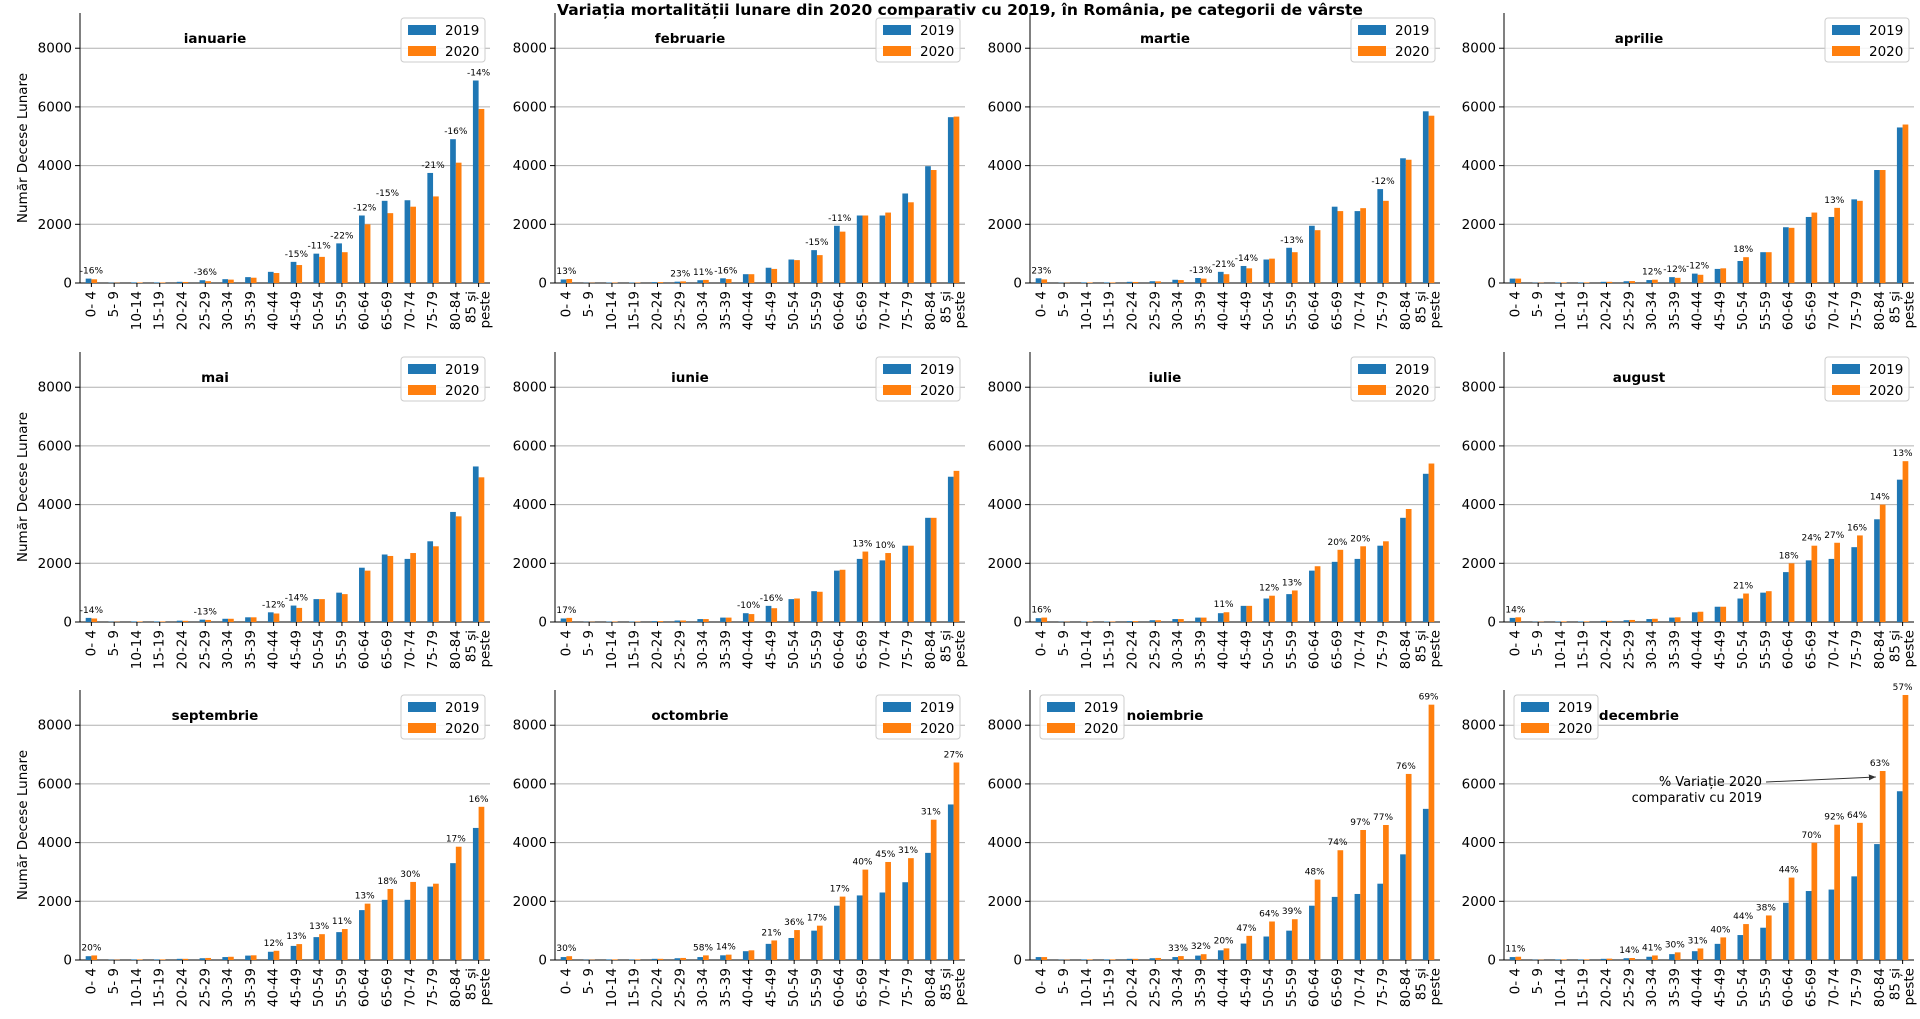  Describe the element at coordinates (1629, 310) in the screenshot. I see `x-tick-label: 25-29` at that location.